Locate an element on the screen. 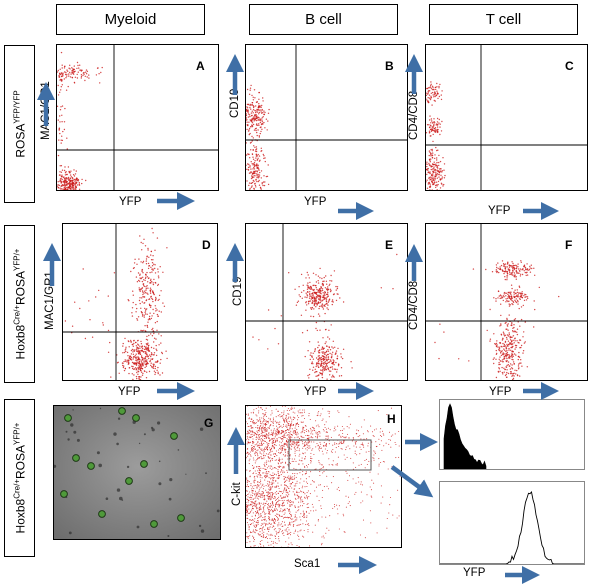 This screenshot has width=600, height=584. row-label-2: Hoxb8Cre/+ROSAYFP/+ is located at coordinates (19, 304).